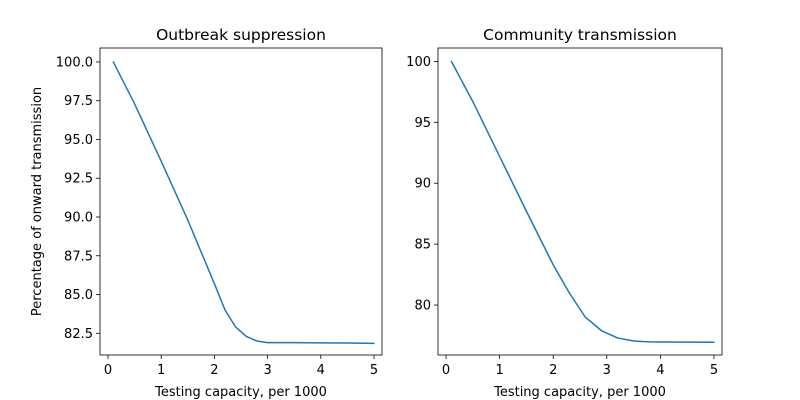 This screenshot has height=400, width=800. I want to click on y-axis-label: Percentage of onward transmission, so click(37, 201).